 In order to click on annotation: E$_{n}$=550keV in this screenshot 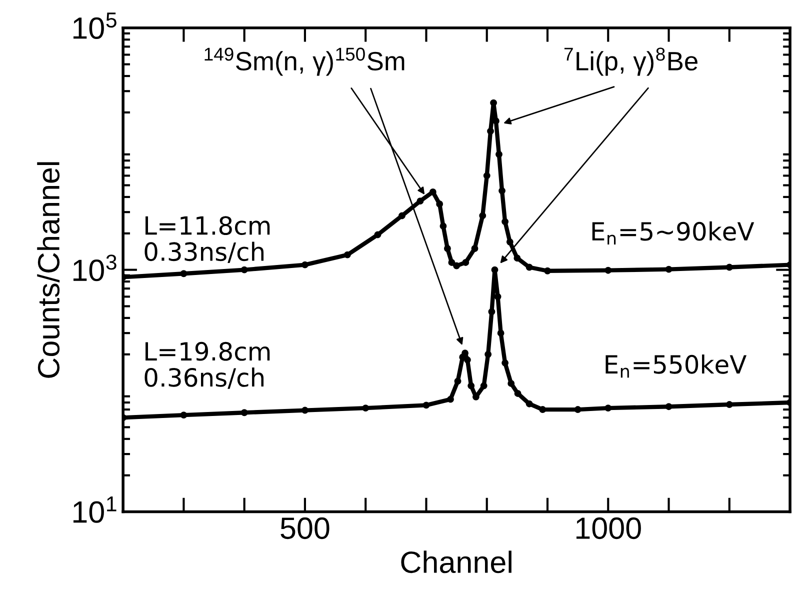, I will do `click(676, 366)`.